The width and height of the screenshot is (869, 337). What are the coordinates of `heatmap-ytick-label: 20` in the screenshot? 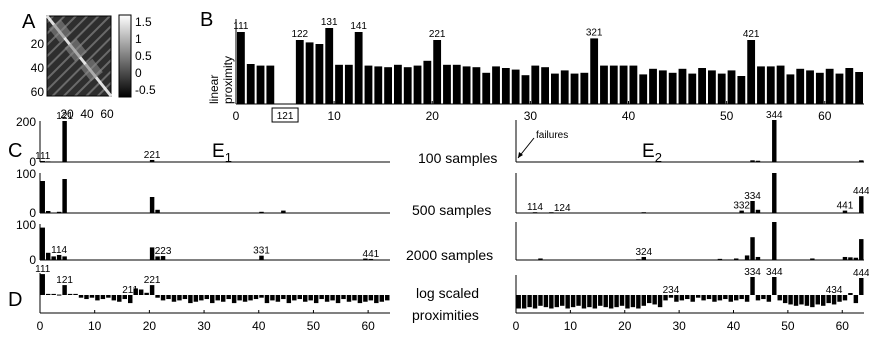 It's located at (38, 44).